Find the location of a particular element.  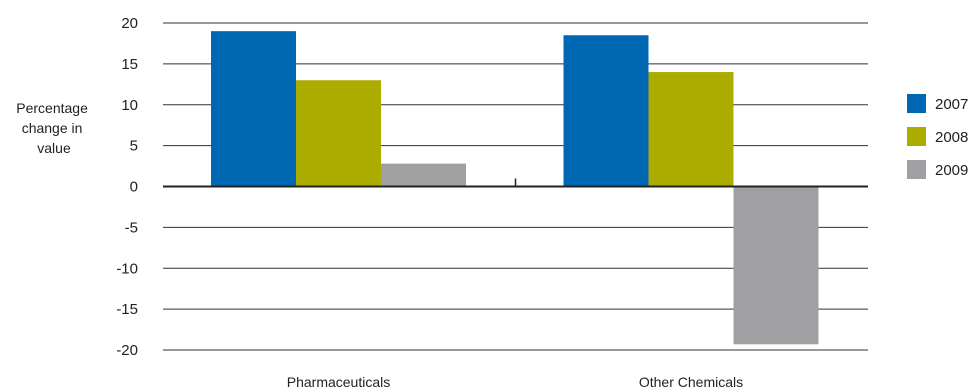

y-axis-label-line-1: Percentage is located at coordinates (52, 108).